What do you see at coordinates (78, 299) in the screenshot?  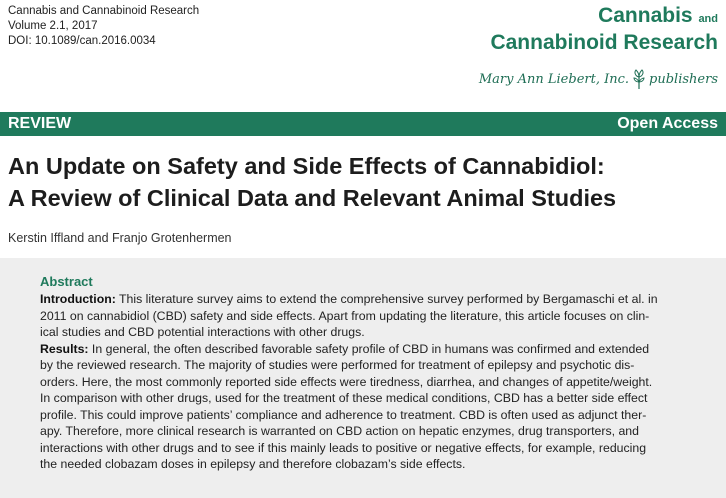 I see `intro-label: Introduction:` at bounding box center [78, 299].